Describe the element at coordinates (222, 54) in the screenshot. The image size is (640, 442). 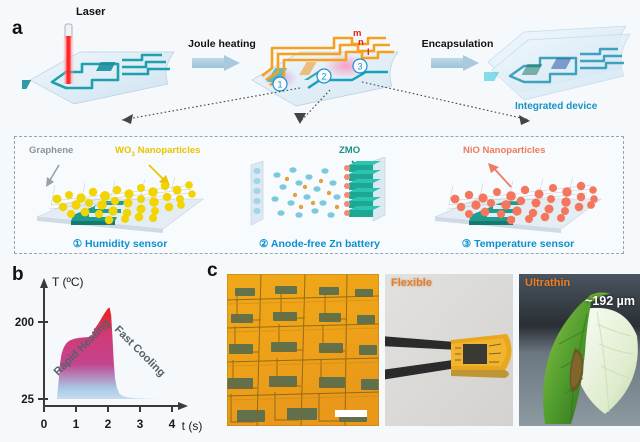
I see `joule-heating-step: Joule heating` at that location.